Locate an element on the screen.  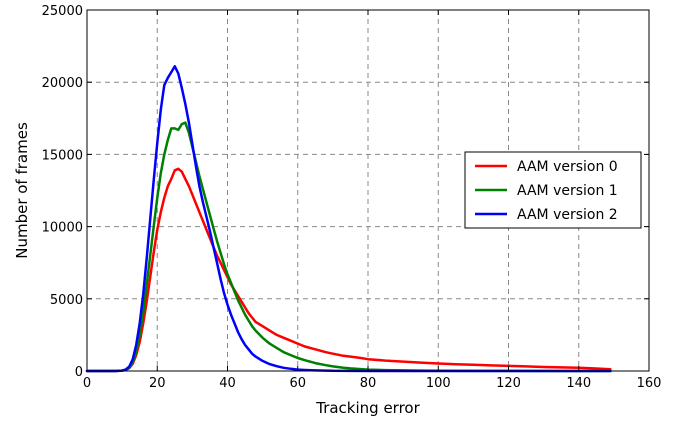
legend-label: AAM version 1 is located at coordinates (567, 191).